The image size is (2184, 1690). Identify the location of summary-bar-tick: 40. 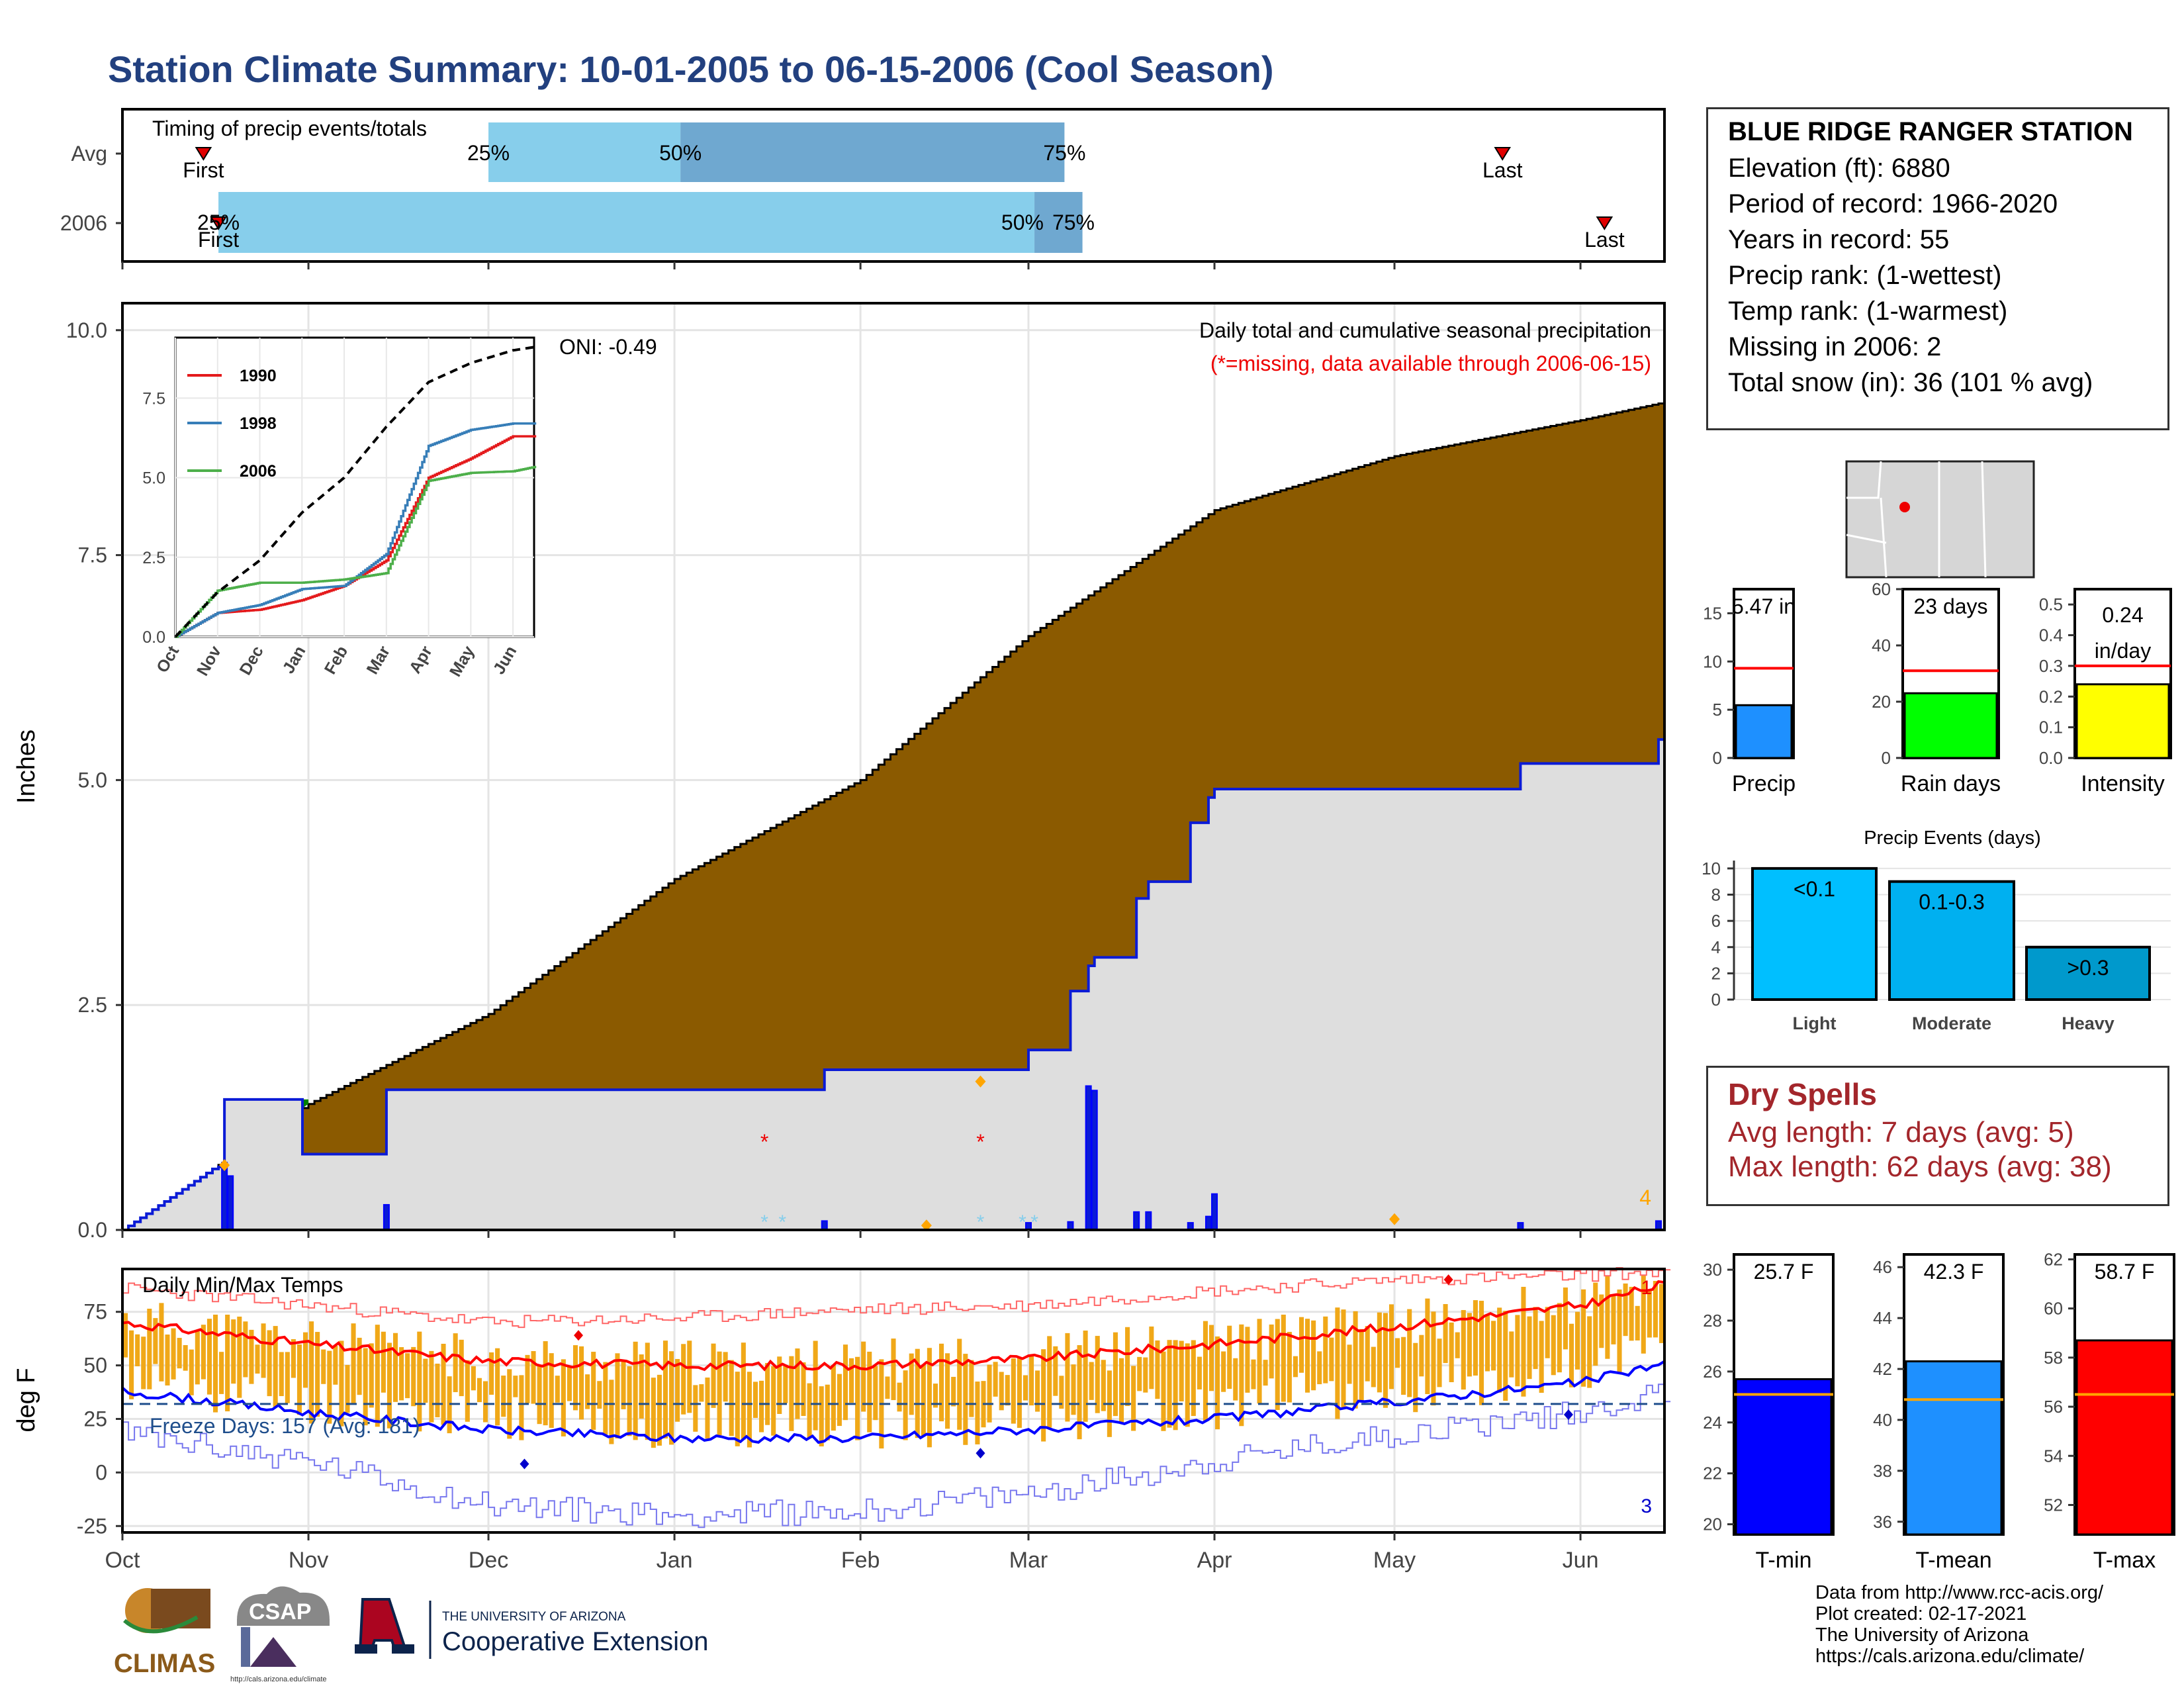
(1881, 645).